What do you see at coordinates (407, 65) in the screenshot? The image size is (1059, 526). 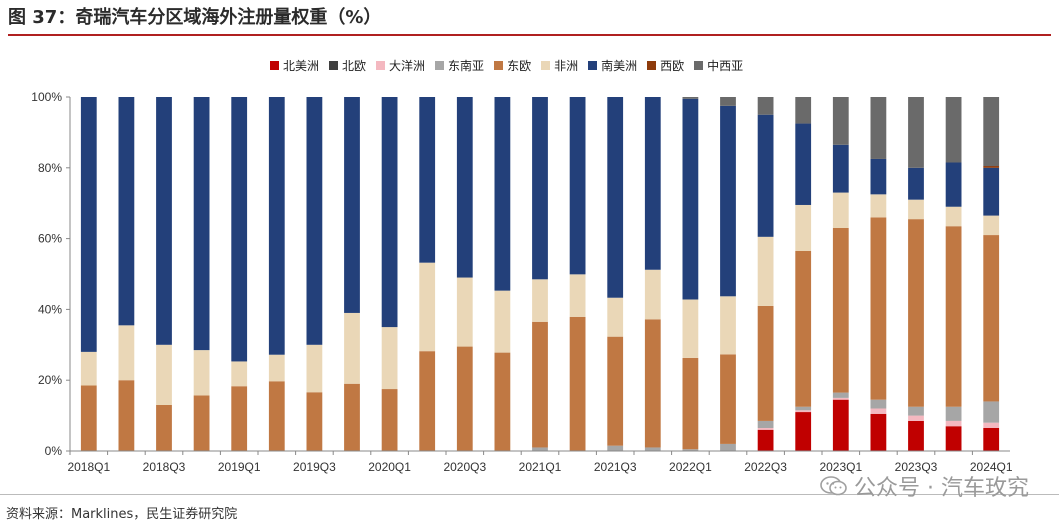 I see `legend-label: 大洋洲` at bounding box center [407, 65].